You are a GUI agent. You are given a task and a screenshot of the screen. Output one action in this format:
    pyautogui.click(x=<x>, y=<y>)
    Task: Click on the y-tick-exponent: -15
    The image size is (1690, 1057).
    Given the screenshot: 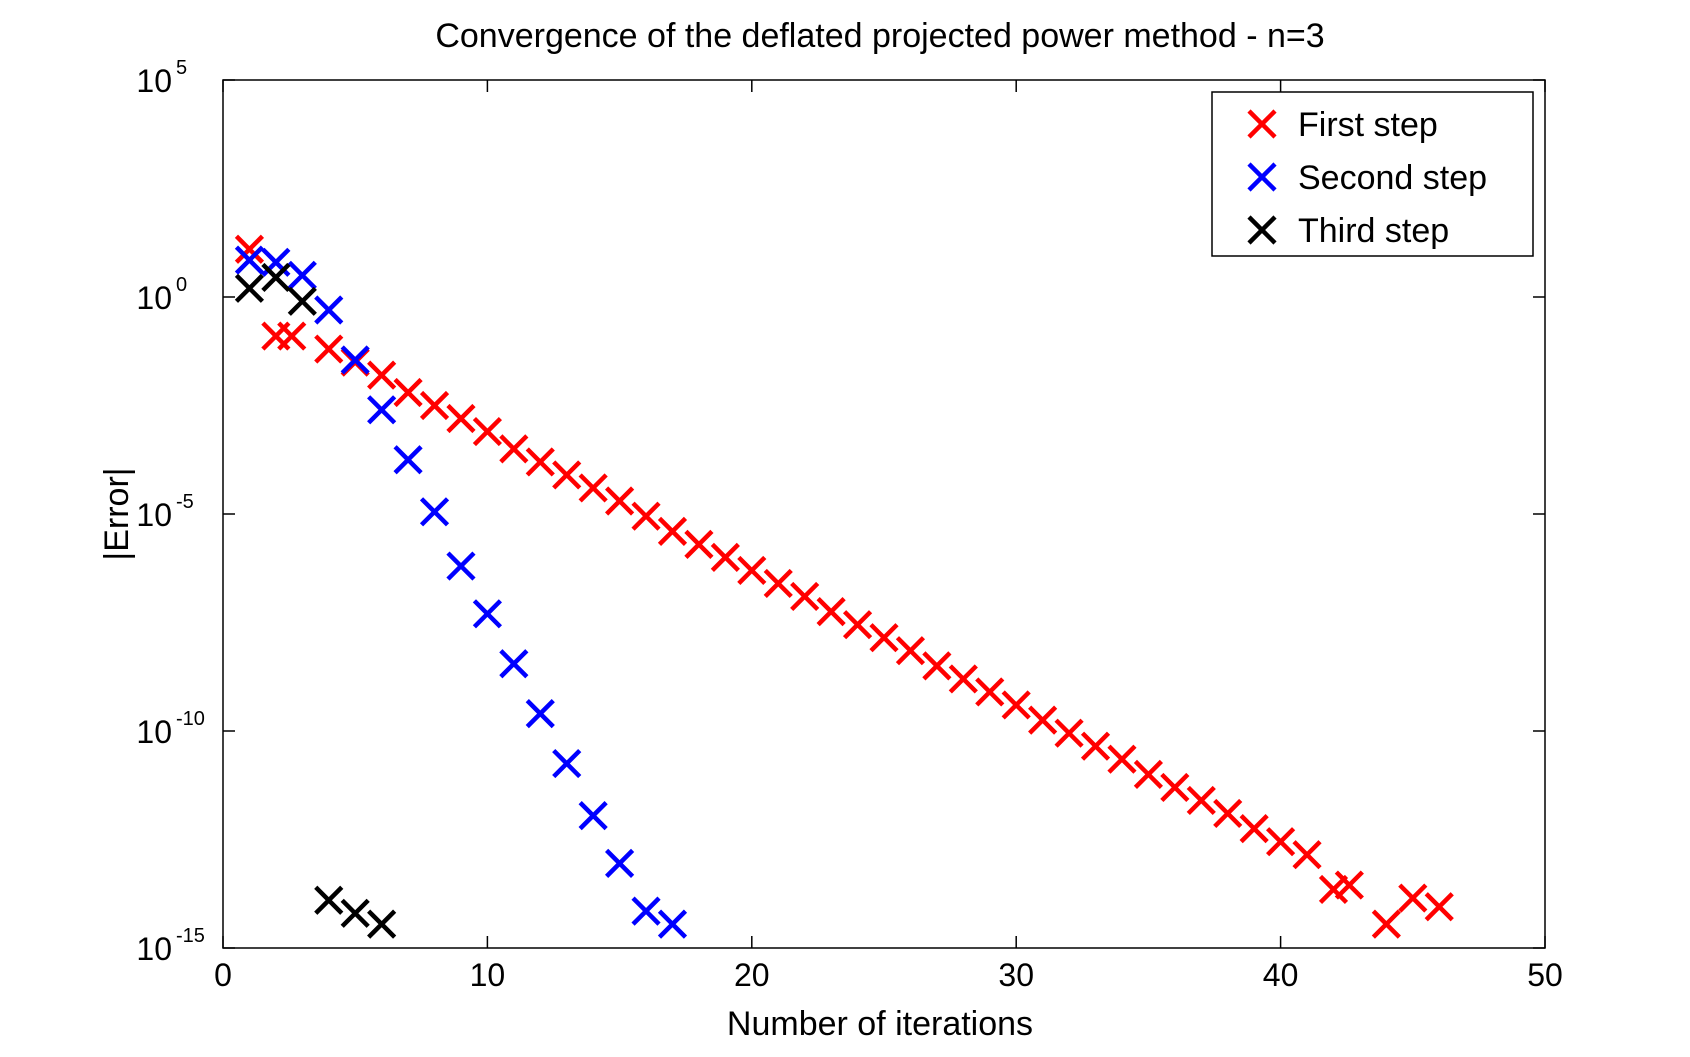 What is the action you would take?
    pyautogui.click(x=190, y=936)
    